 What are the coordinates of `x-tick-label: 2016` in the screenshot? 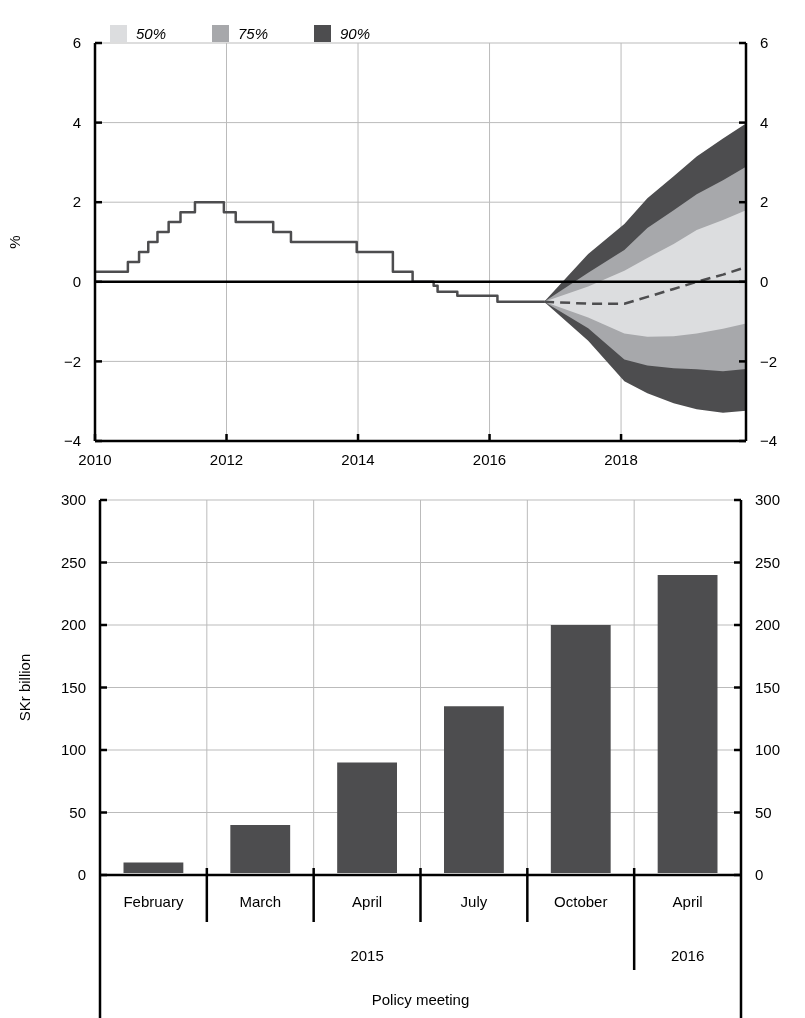 It's located at (489, 459).